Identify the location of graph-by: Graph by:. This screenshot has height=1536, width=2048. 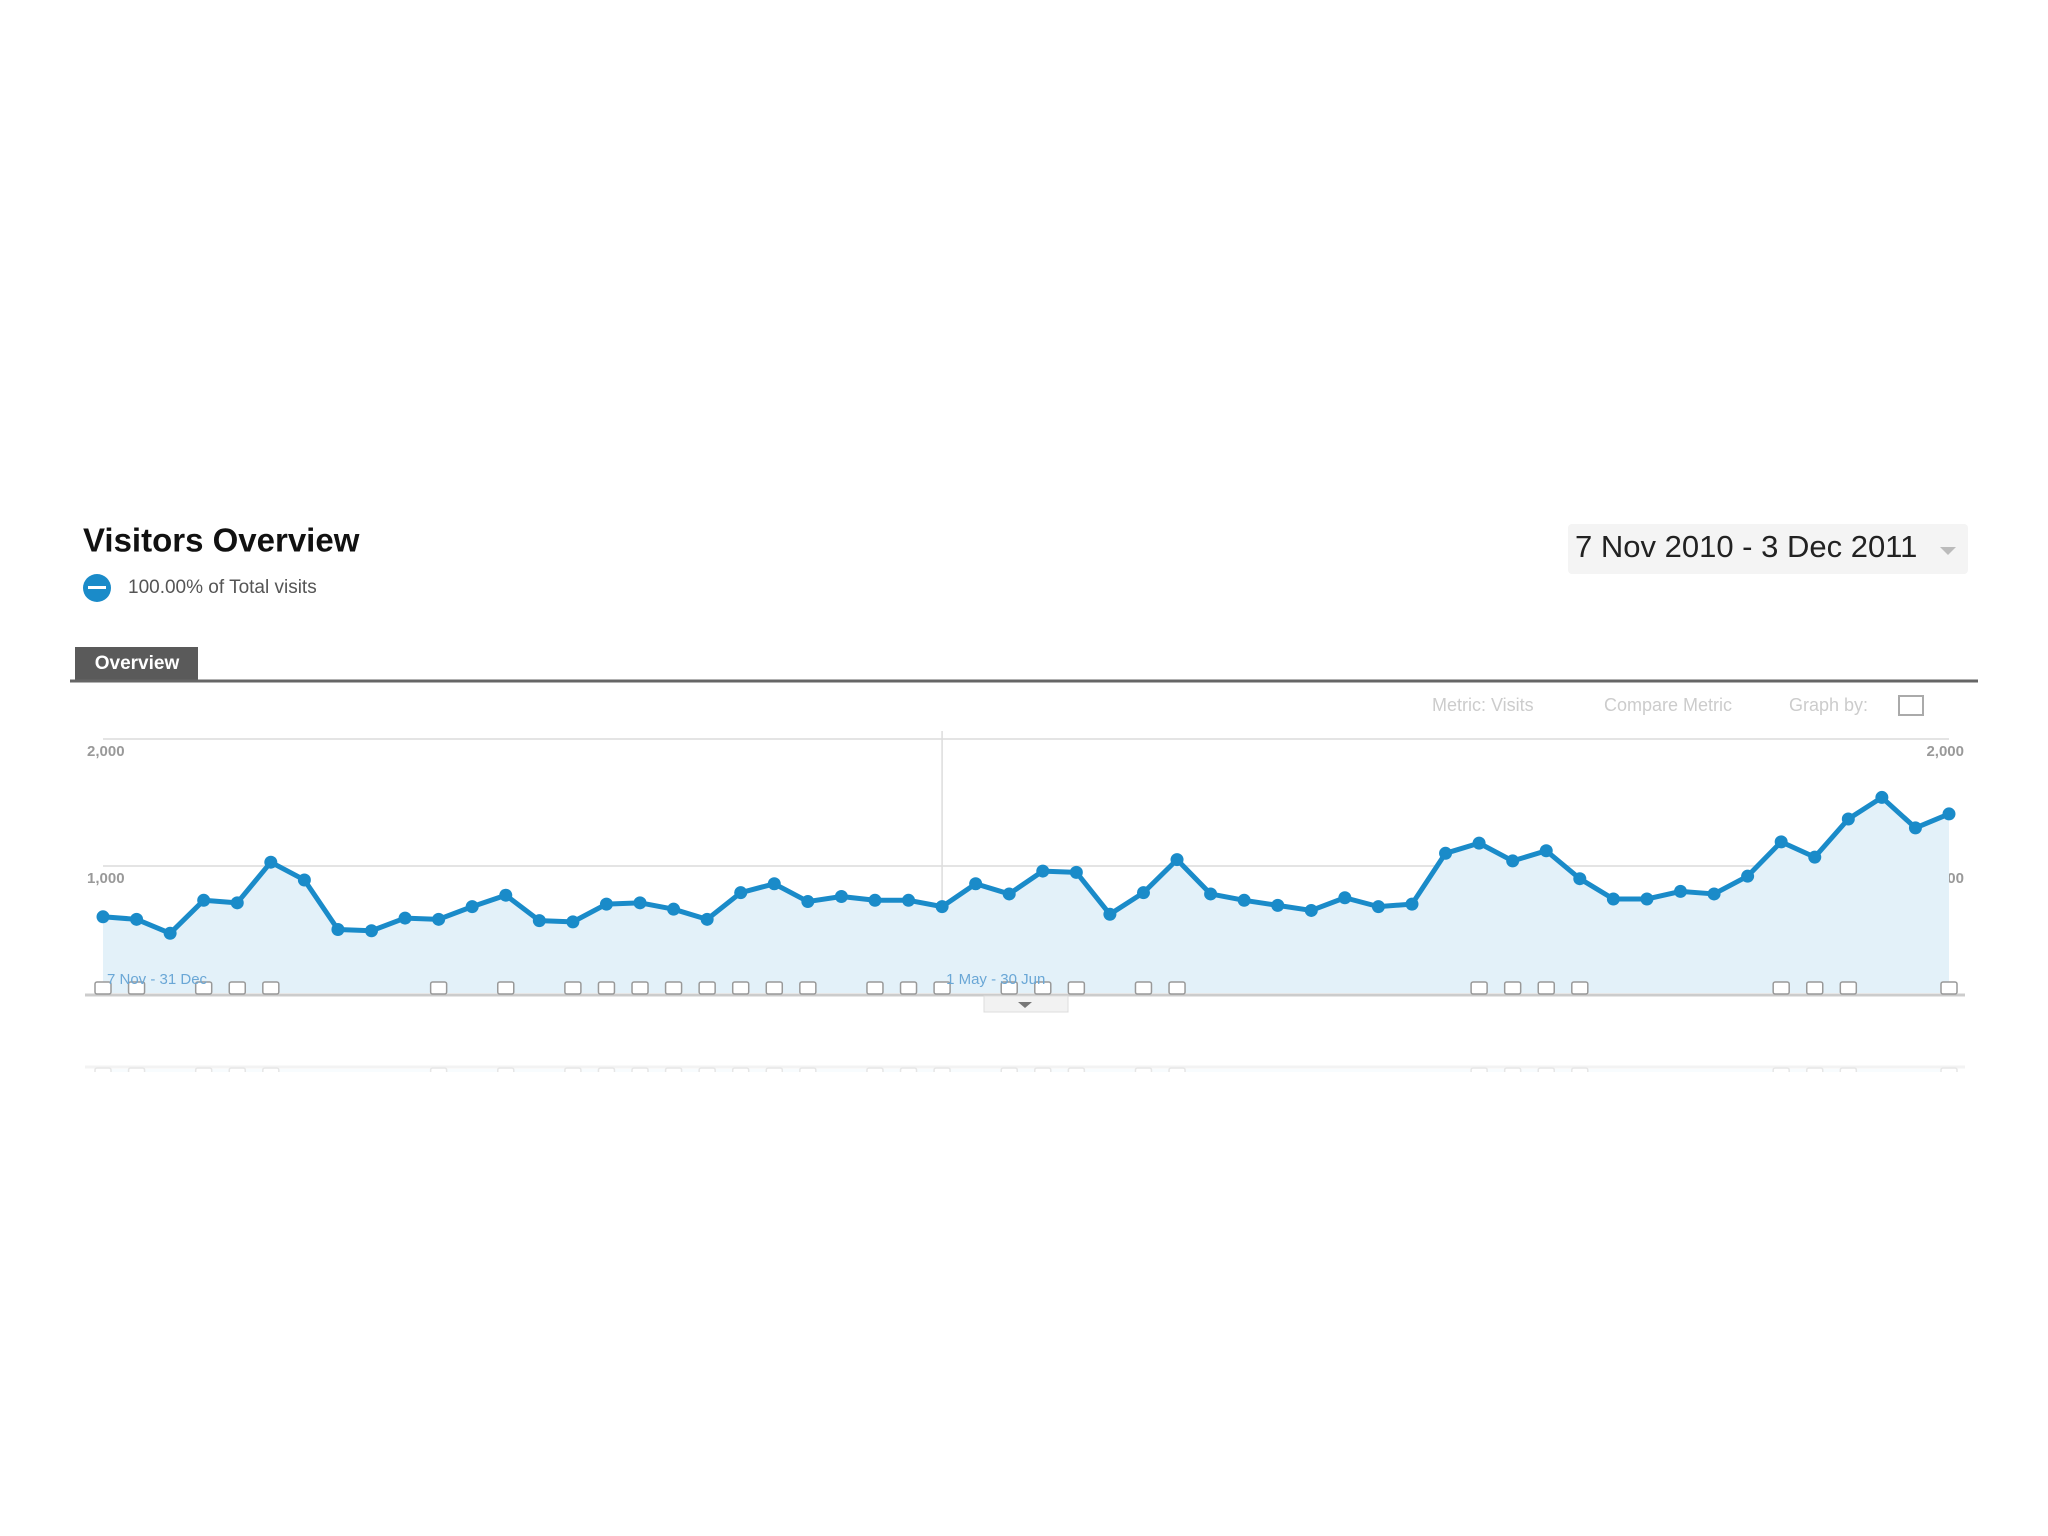
(1828, 705).